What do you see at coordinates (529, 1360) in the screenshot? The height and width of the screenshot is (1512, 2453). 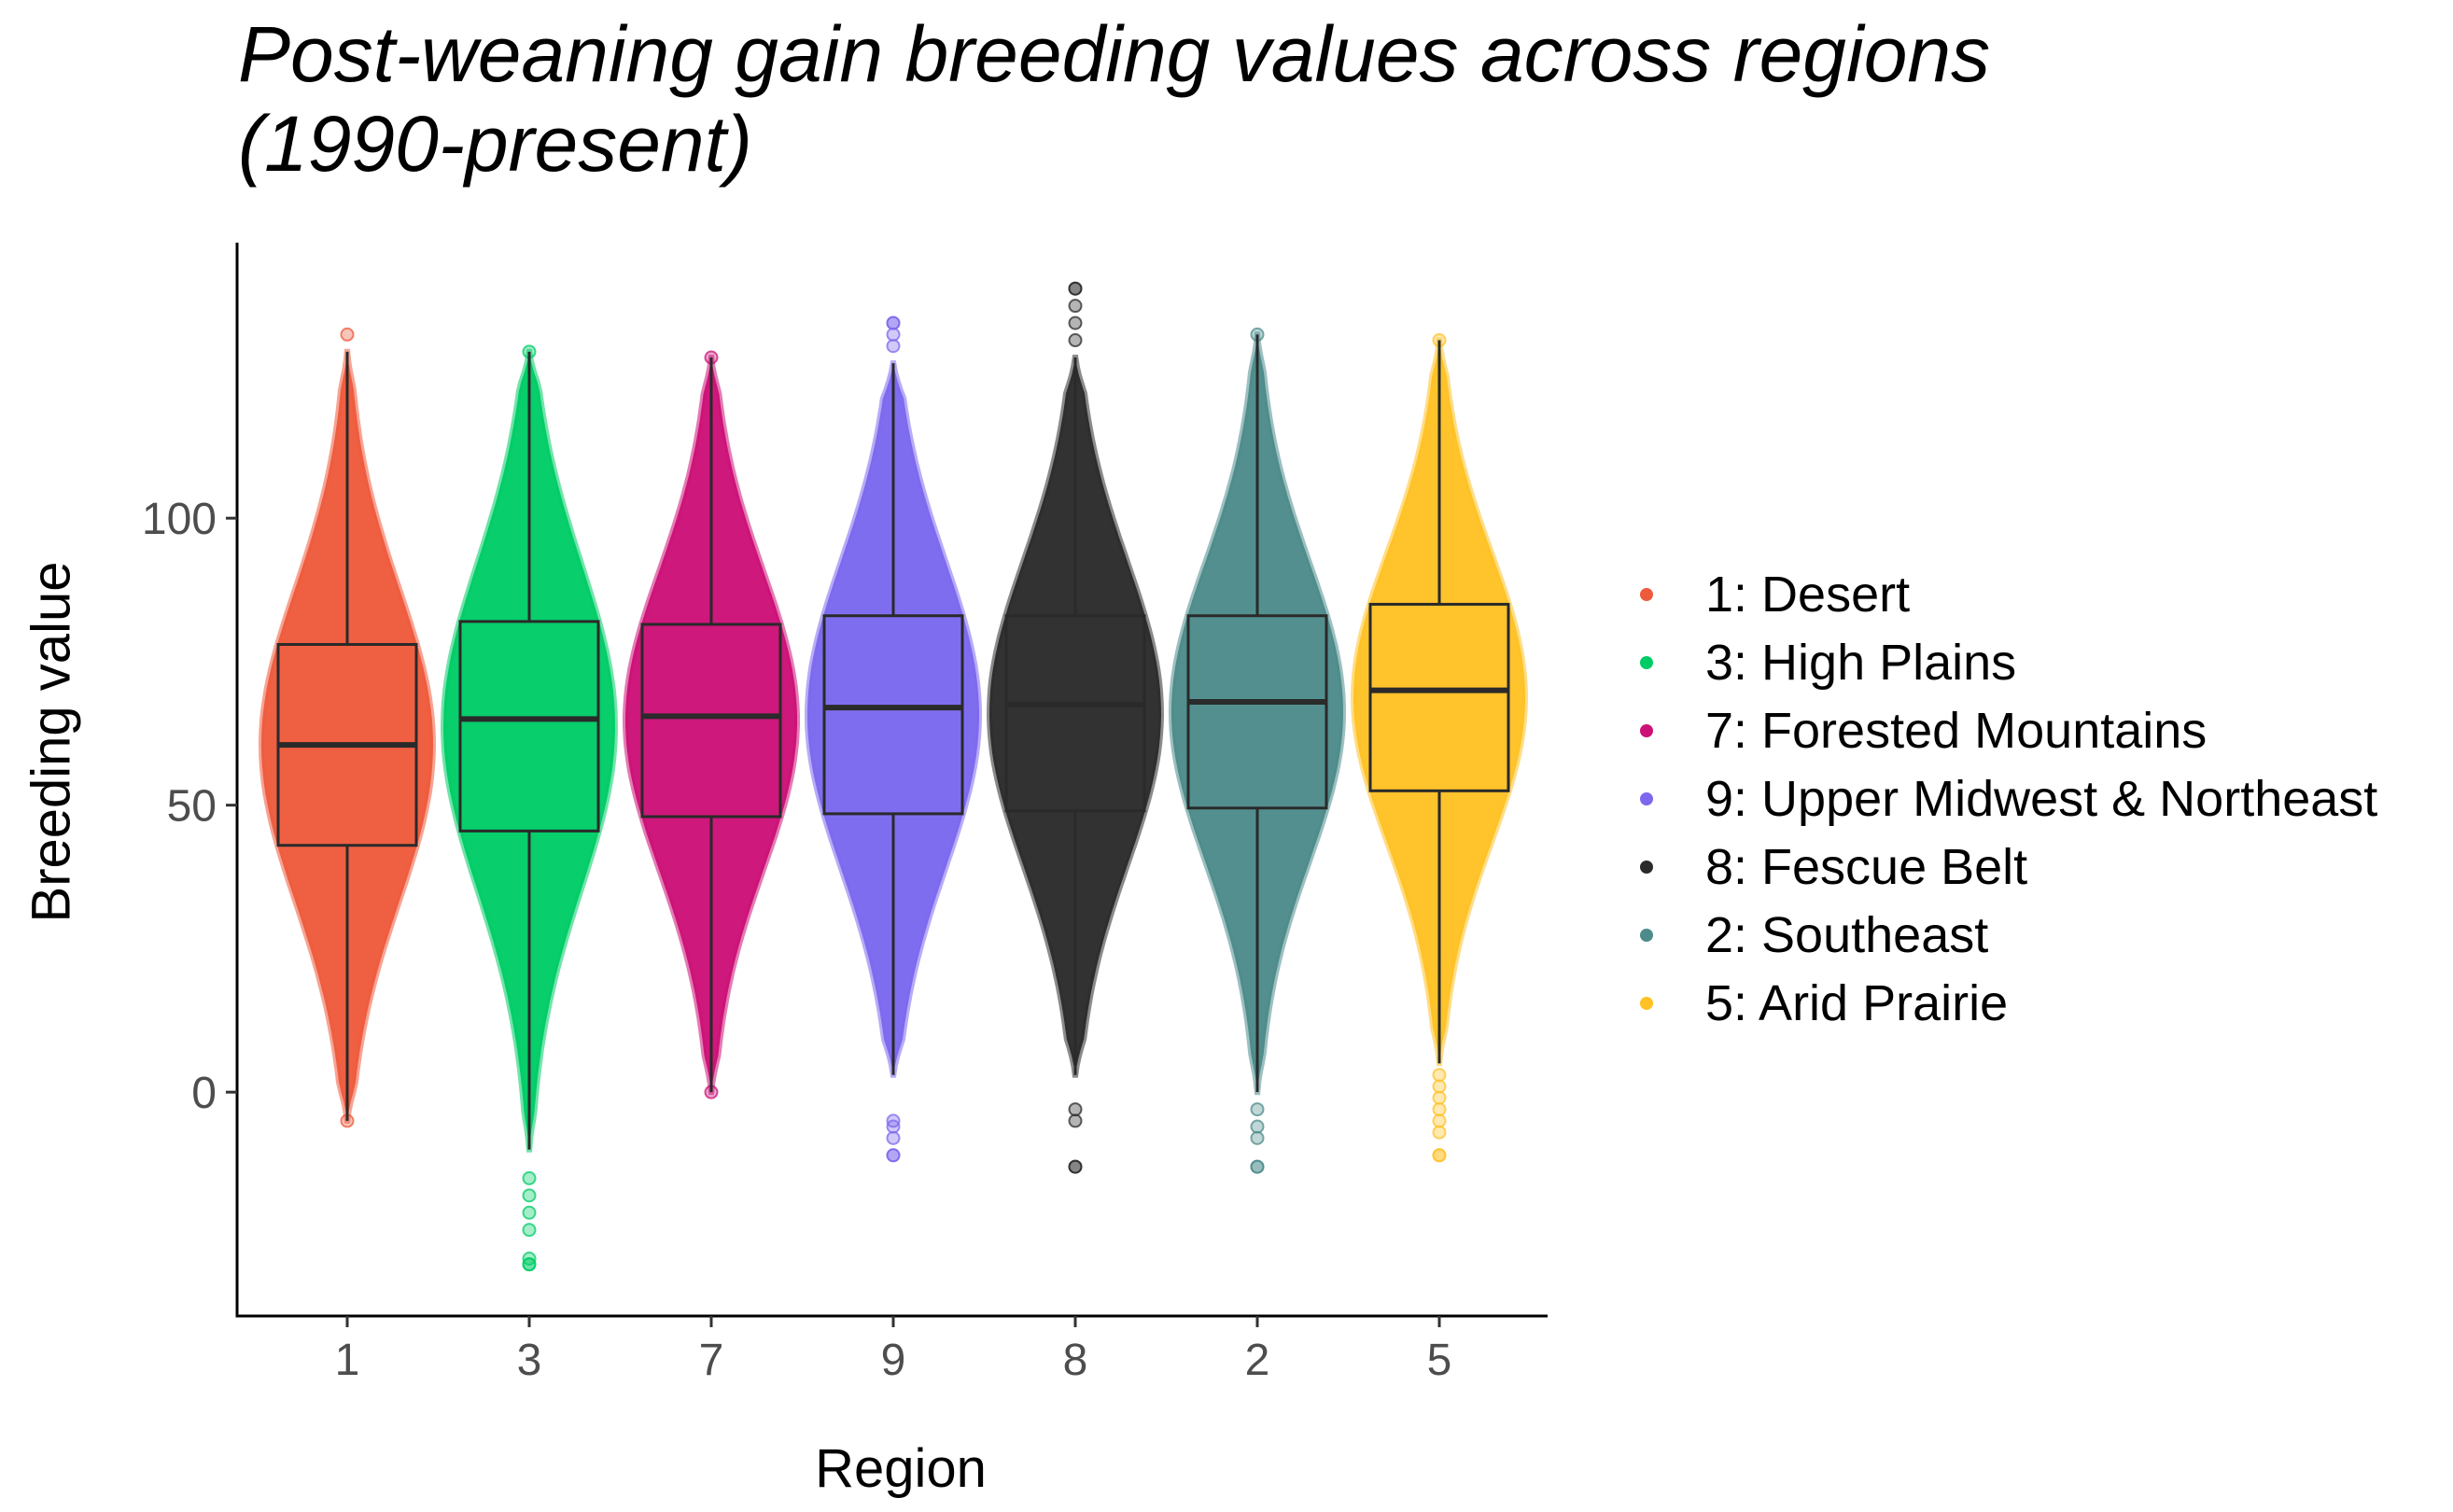 I see `x-tick-label: 3` at bounding box center [529, 1360].